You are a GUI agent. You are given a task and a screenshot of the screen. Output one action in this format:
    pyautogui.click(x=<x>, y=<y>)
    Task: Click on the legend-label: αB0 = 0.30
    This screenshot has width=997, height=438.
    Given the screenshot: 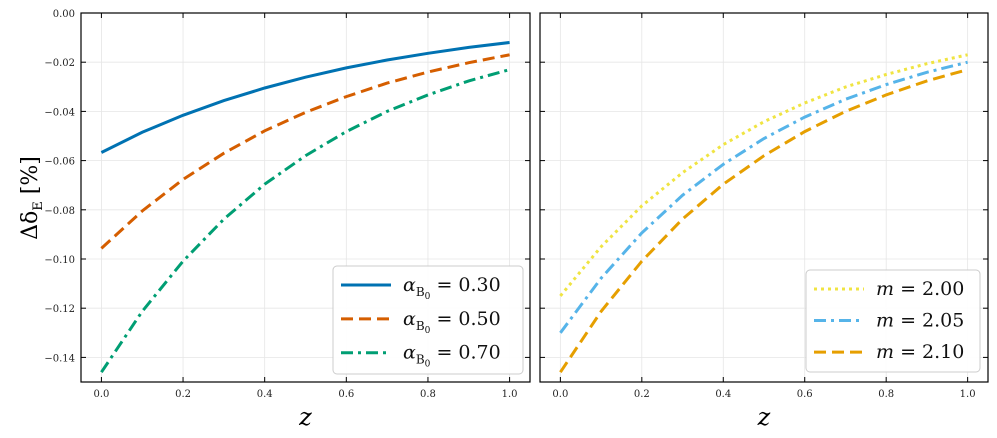 What is the action you would take?
    pyautogui.click(x=452, y=288)
    